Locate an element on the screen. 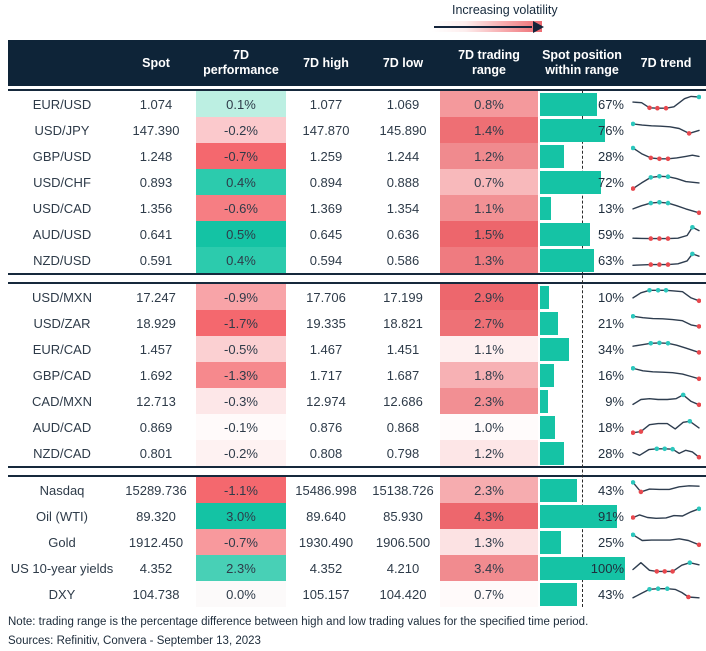 The height and width of the screenshot is (651, 706). trading-range-cell: 0.7% is located at coordinates (489, 182).